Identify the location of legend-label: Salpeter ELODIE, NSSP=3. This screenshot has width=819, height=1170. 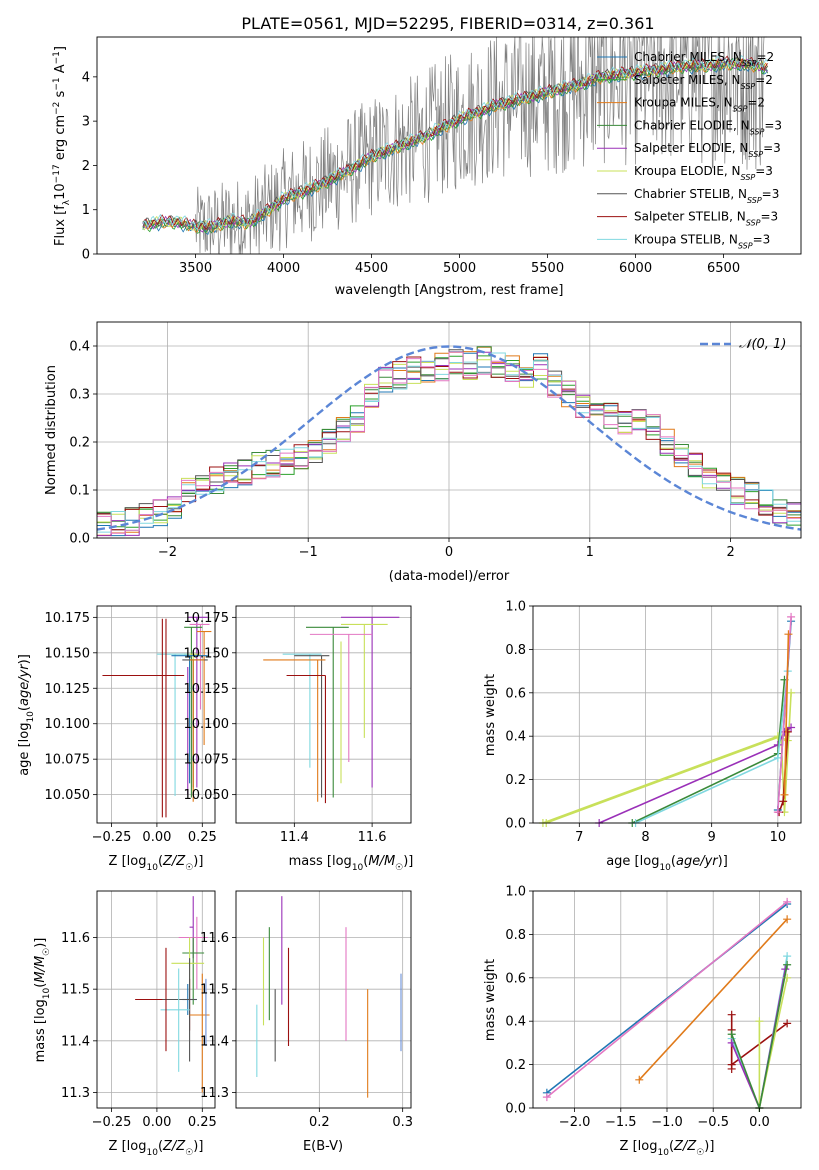
(707, 150).